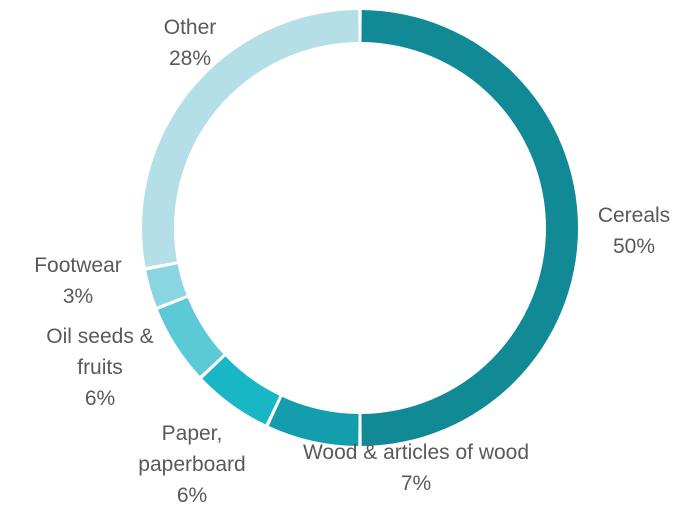 This screenshot has height=506, width=682. Describe the element at coordinates (190, 58) in the screenshot. I see `slice-label-6-line-2: 28%` at that location.